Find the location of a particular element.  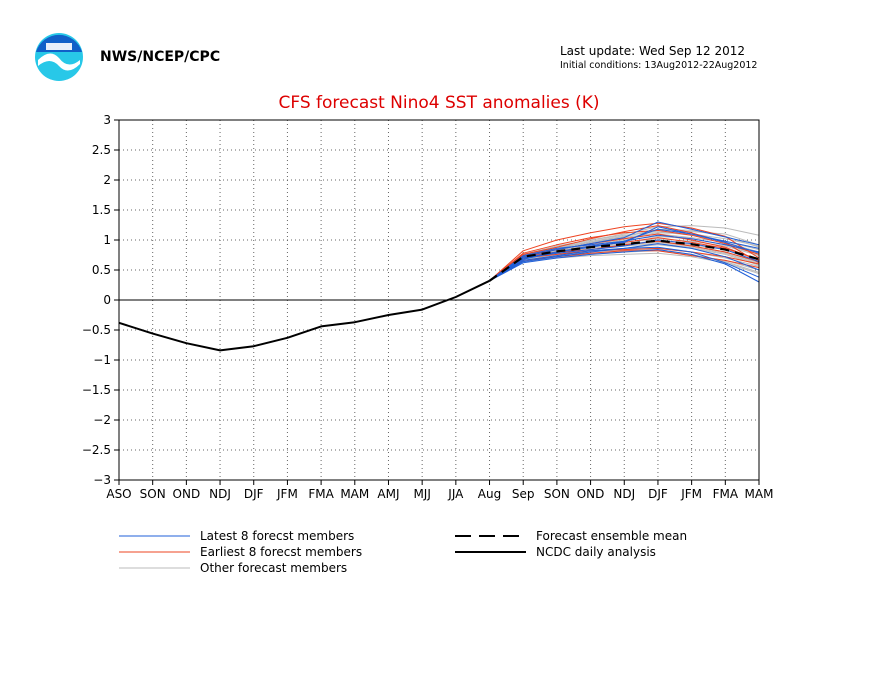

initial-conditions-text: Initial conditions: 13Aug2012-22Aug2012 is located at coordinates (658, 65).